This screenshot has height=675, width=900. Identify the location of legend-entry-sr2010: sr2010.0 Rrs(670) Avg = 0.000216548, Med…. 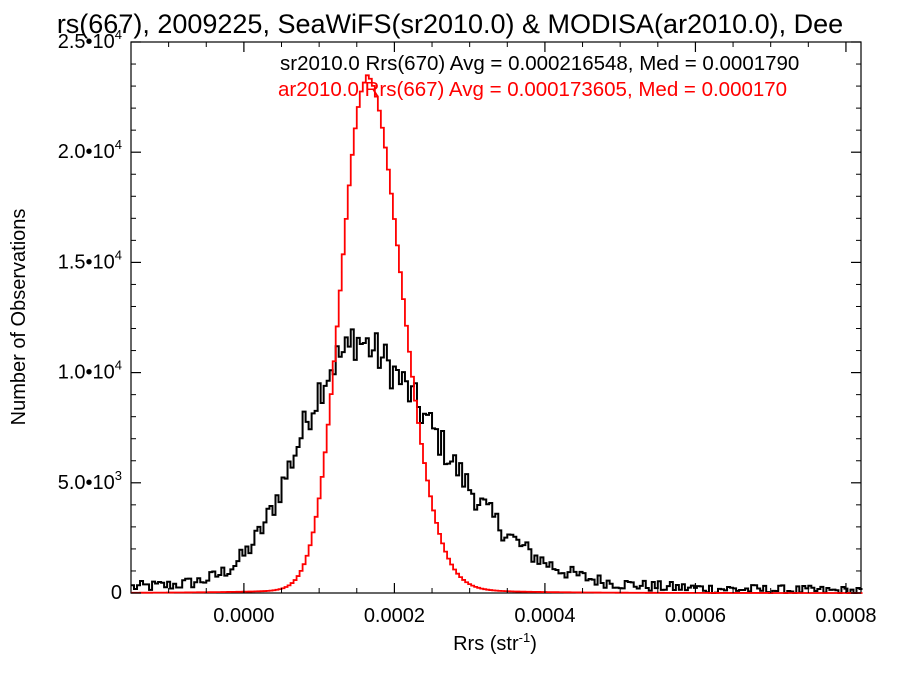
(539, 63).